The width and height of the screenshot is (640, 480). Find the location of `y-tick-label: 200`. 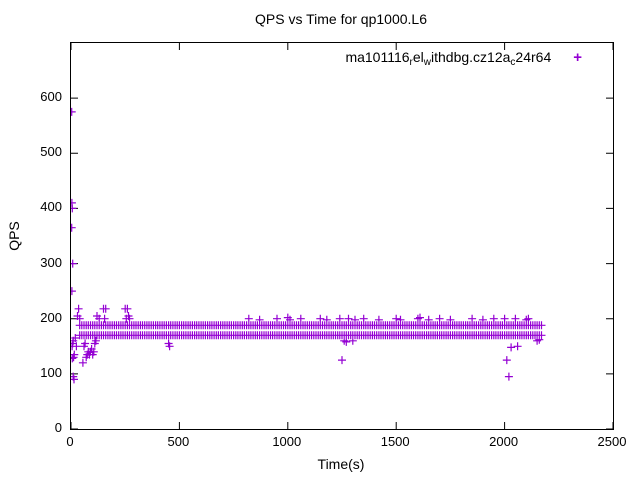

y-tick-label: 200 is located at coordinates (51, 317).